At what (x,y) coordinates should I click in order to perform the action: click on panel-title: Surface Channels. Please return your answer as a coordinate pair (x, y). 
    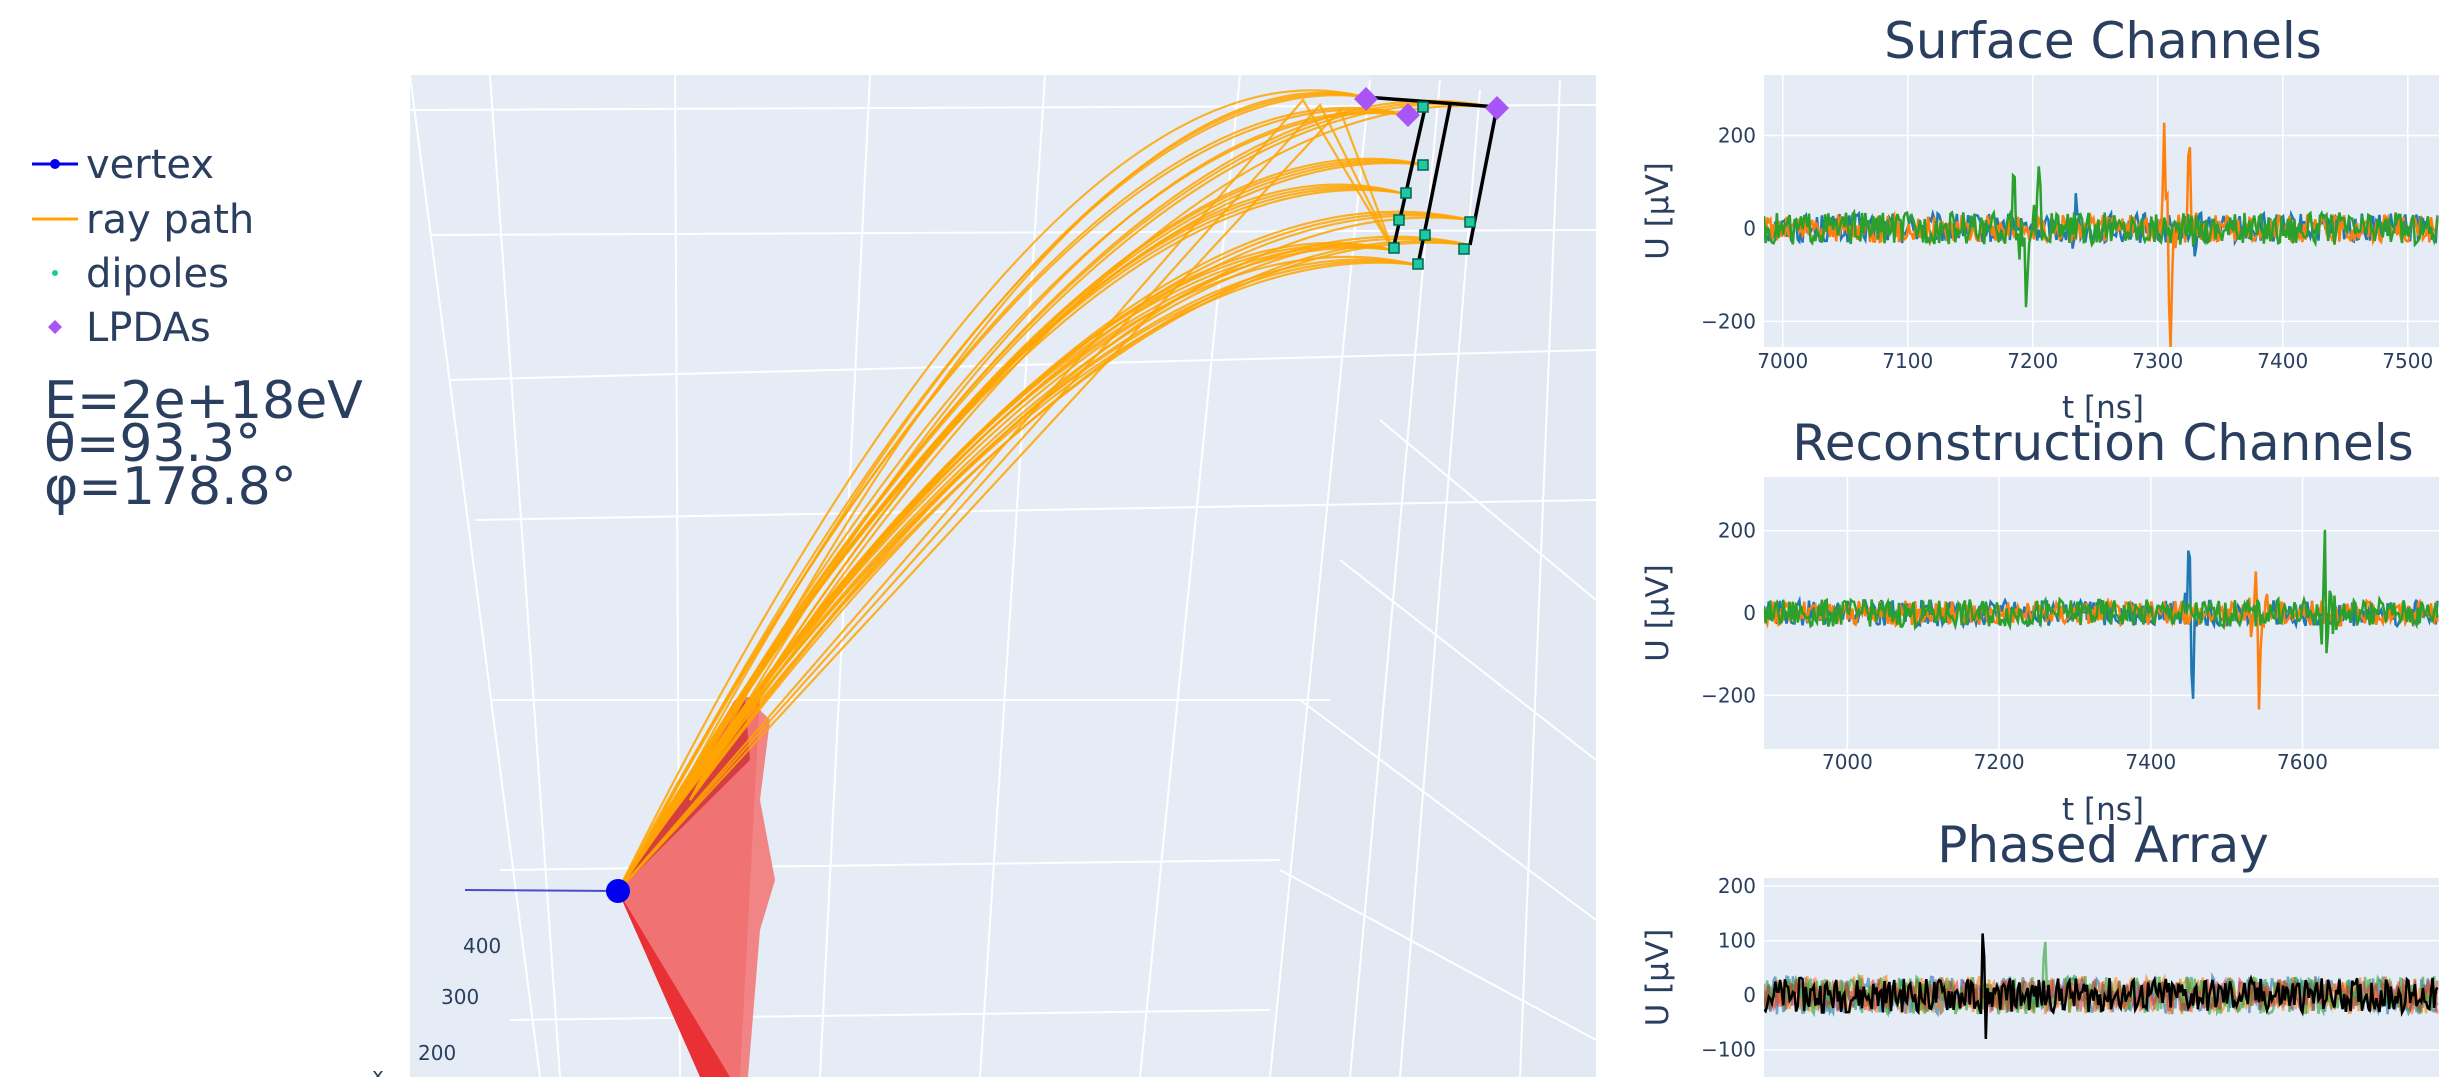
    Looking at the image, I should click on (2103, 41).